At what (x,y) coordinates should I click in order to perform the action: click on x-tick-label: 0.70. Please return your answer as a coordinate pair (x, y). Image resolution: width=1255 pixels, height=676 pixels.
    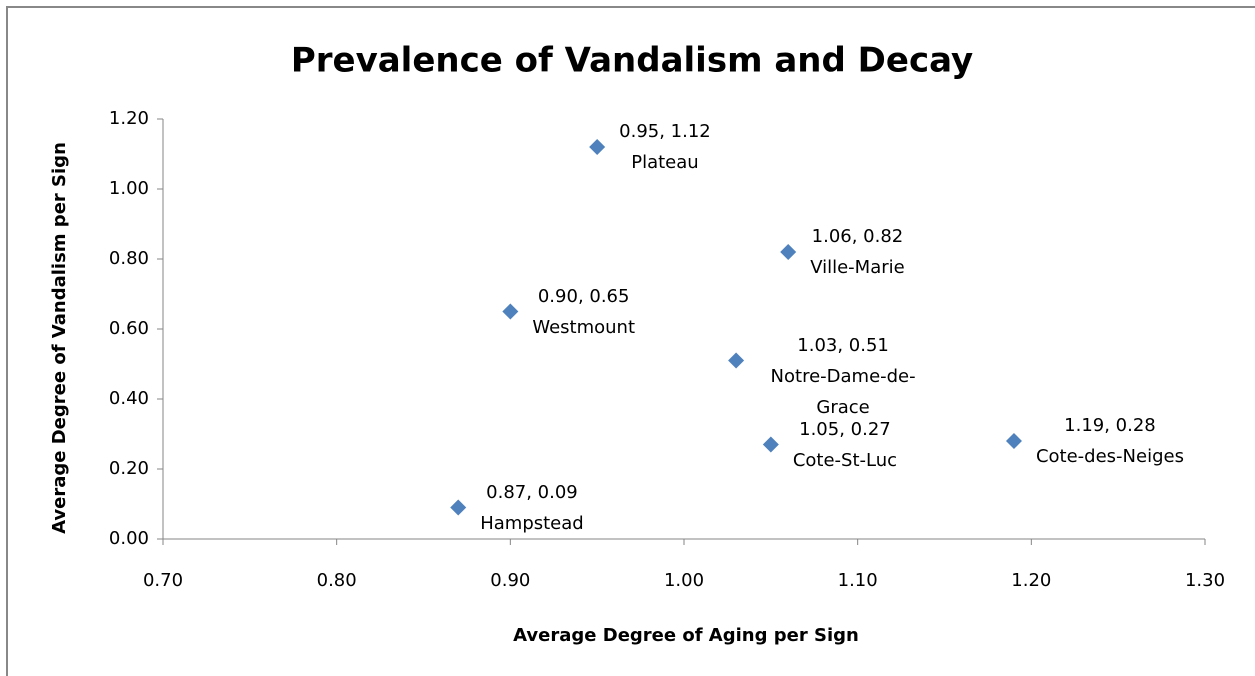
    Looking at the image, I should click on (163, 580).